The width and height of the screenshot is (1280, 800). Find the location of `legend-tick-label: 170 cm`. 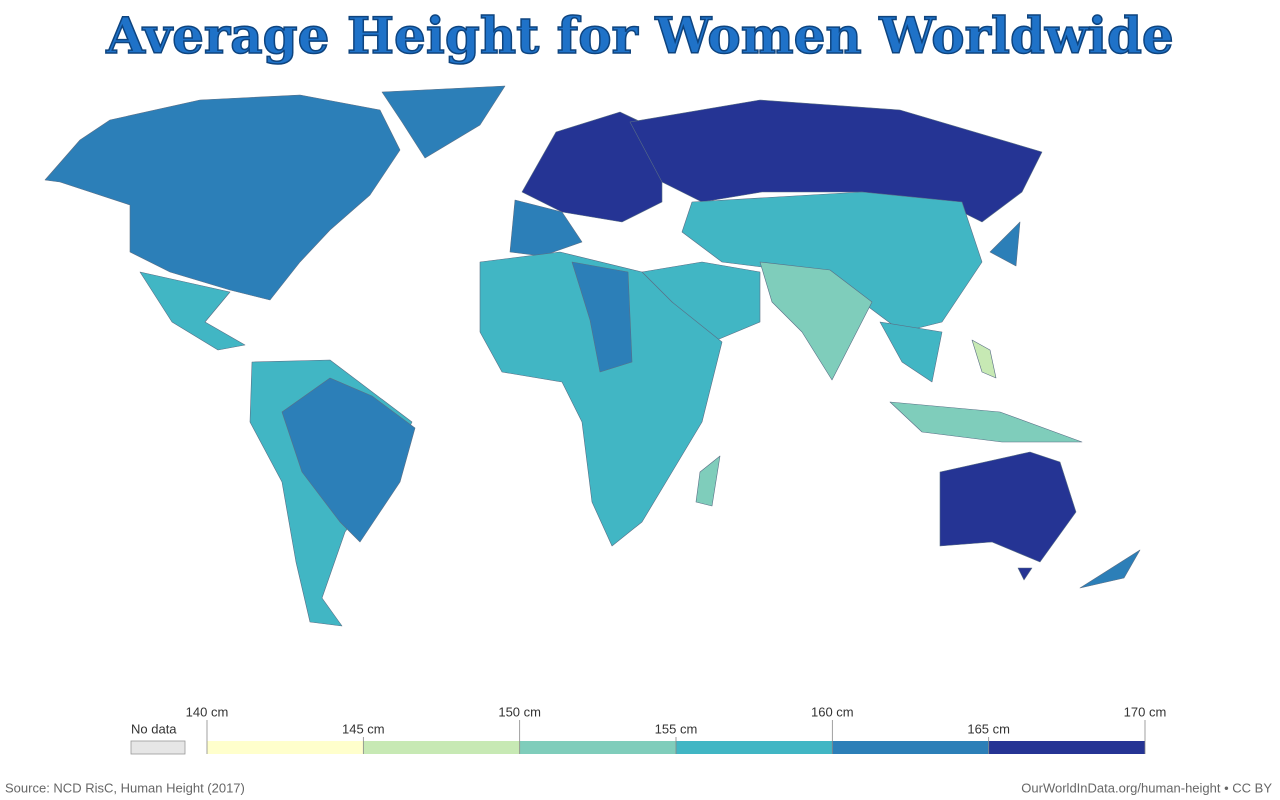

legend-tick-label: 170 cm is located at coordinates (1145, 711).